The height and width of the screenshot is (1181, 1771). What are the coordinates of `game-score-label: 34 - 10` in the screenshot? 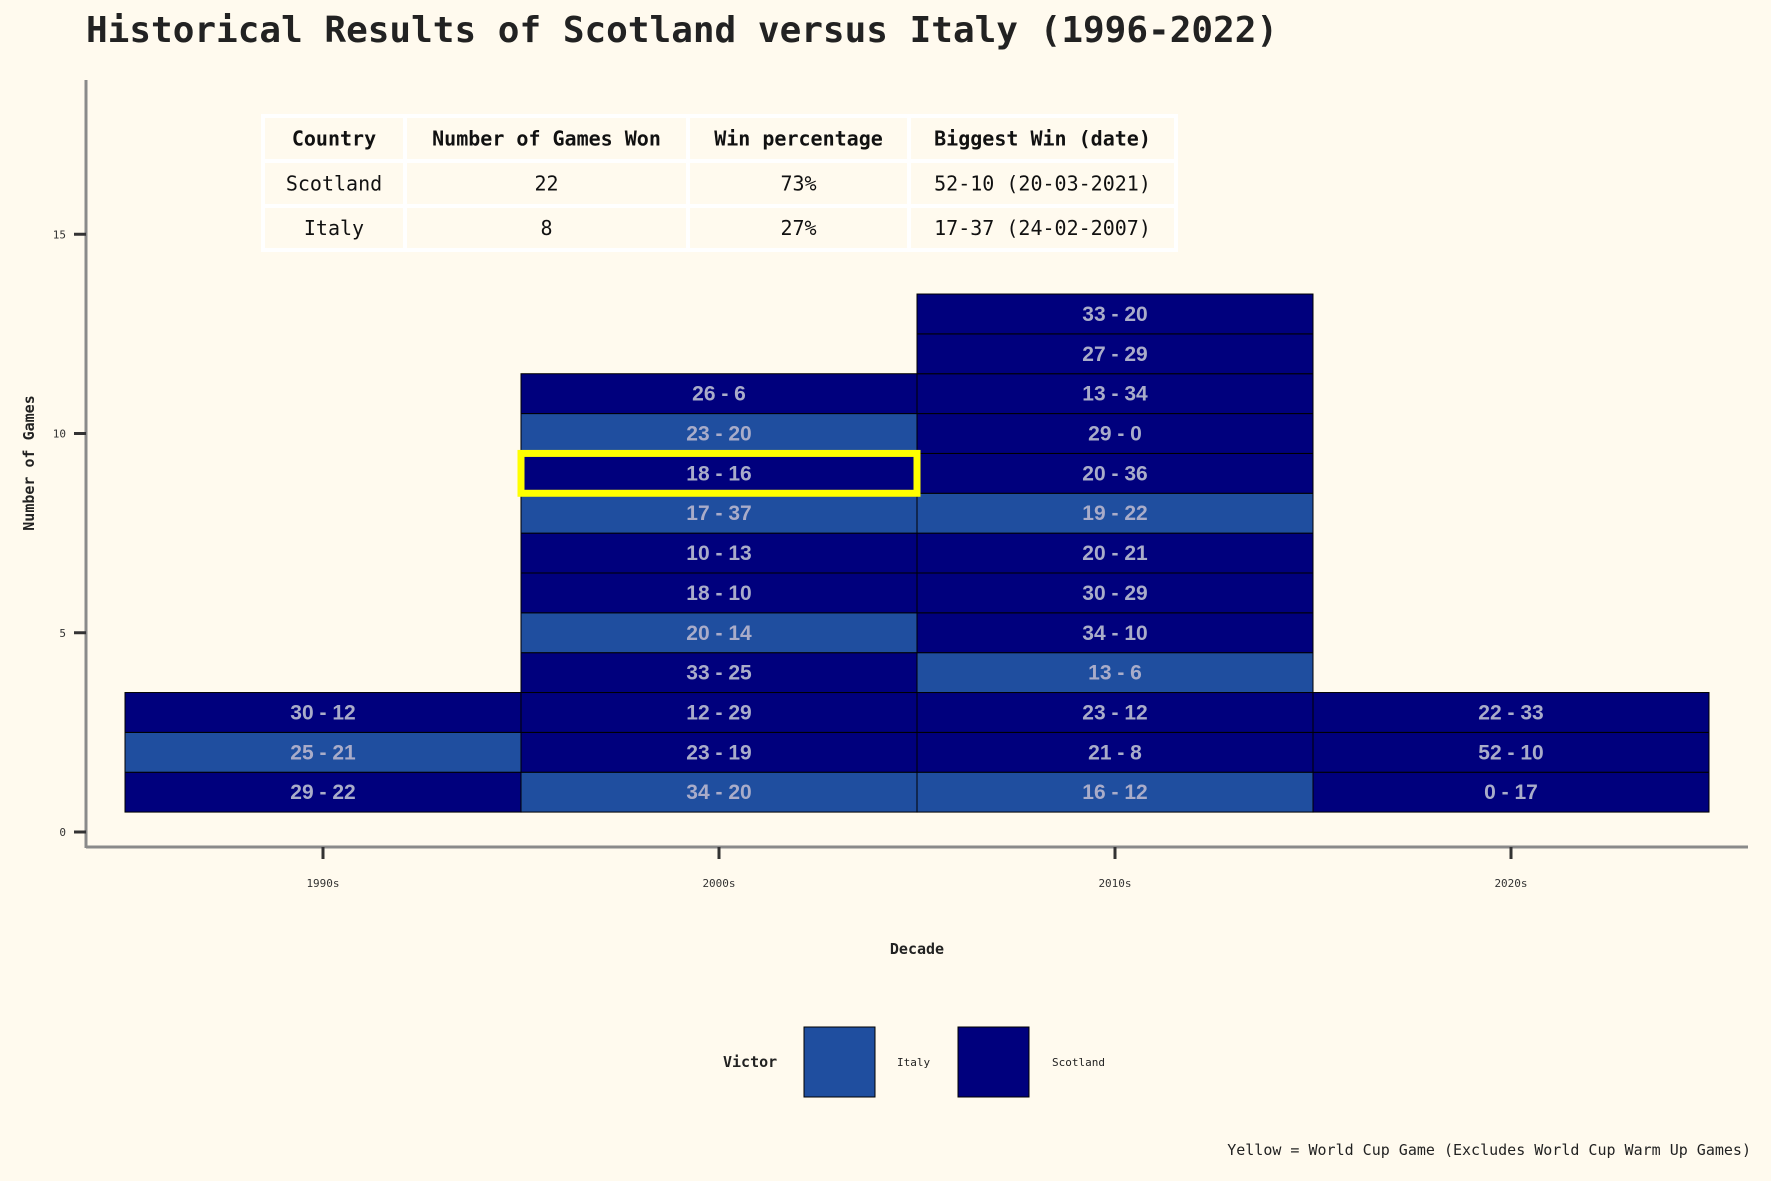 It's located at (1114, 633).